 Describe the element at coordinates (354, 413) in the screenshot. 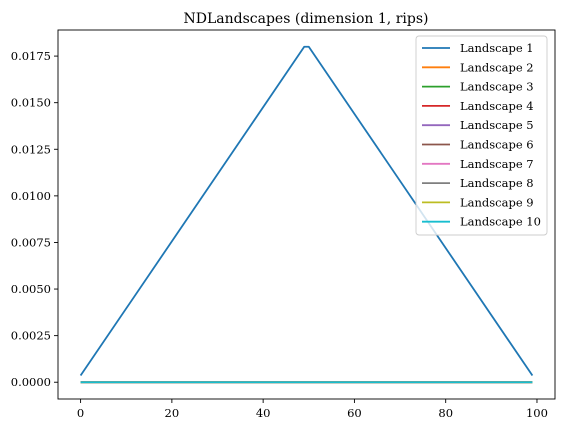

I see `x-tick-label: 60` at that location.